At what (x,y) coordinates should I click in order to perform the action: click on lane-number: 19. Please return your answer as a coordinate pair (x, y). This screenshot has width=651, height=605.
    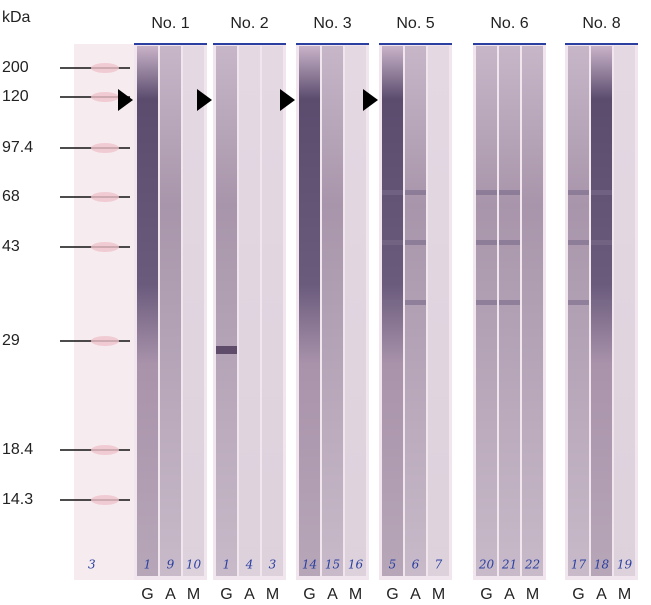
    Looking at the image, I should click on (625, 565).